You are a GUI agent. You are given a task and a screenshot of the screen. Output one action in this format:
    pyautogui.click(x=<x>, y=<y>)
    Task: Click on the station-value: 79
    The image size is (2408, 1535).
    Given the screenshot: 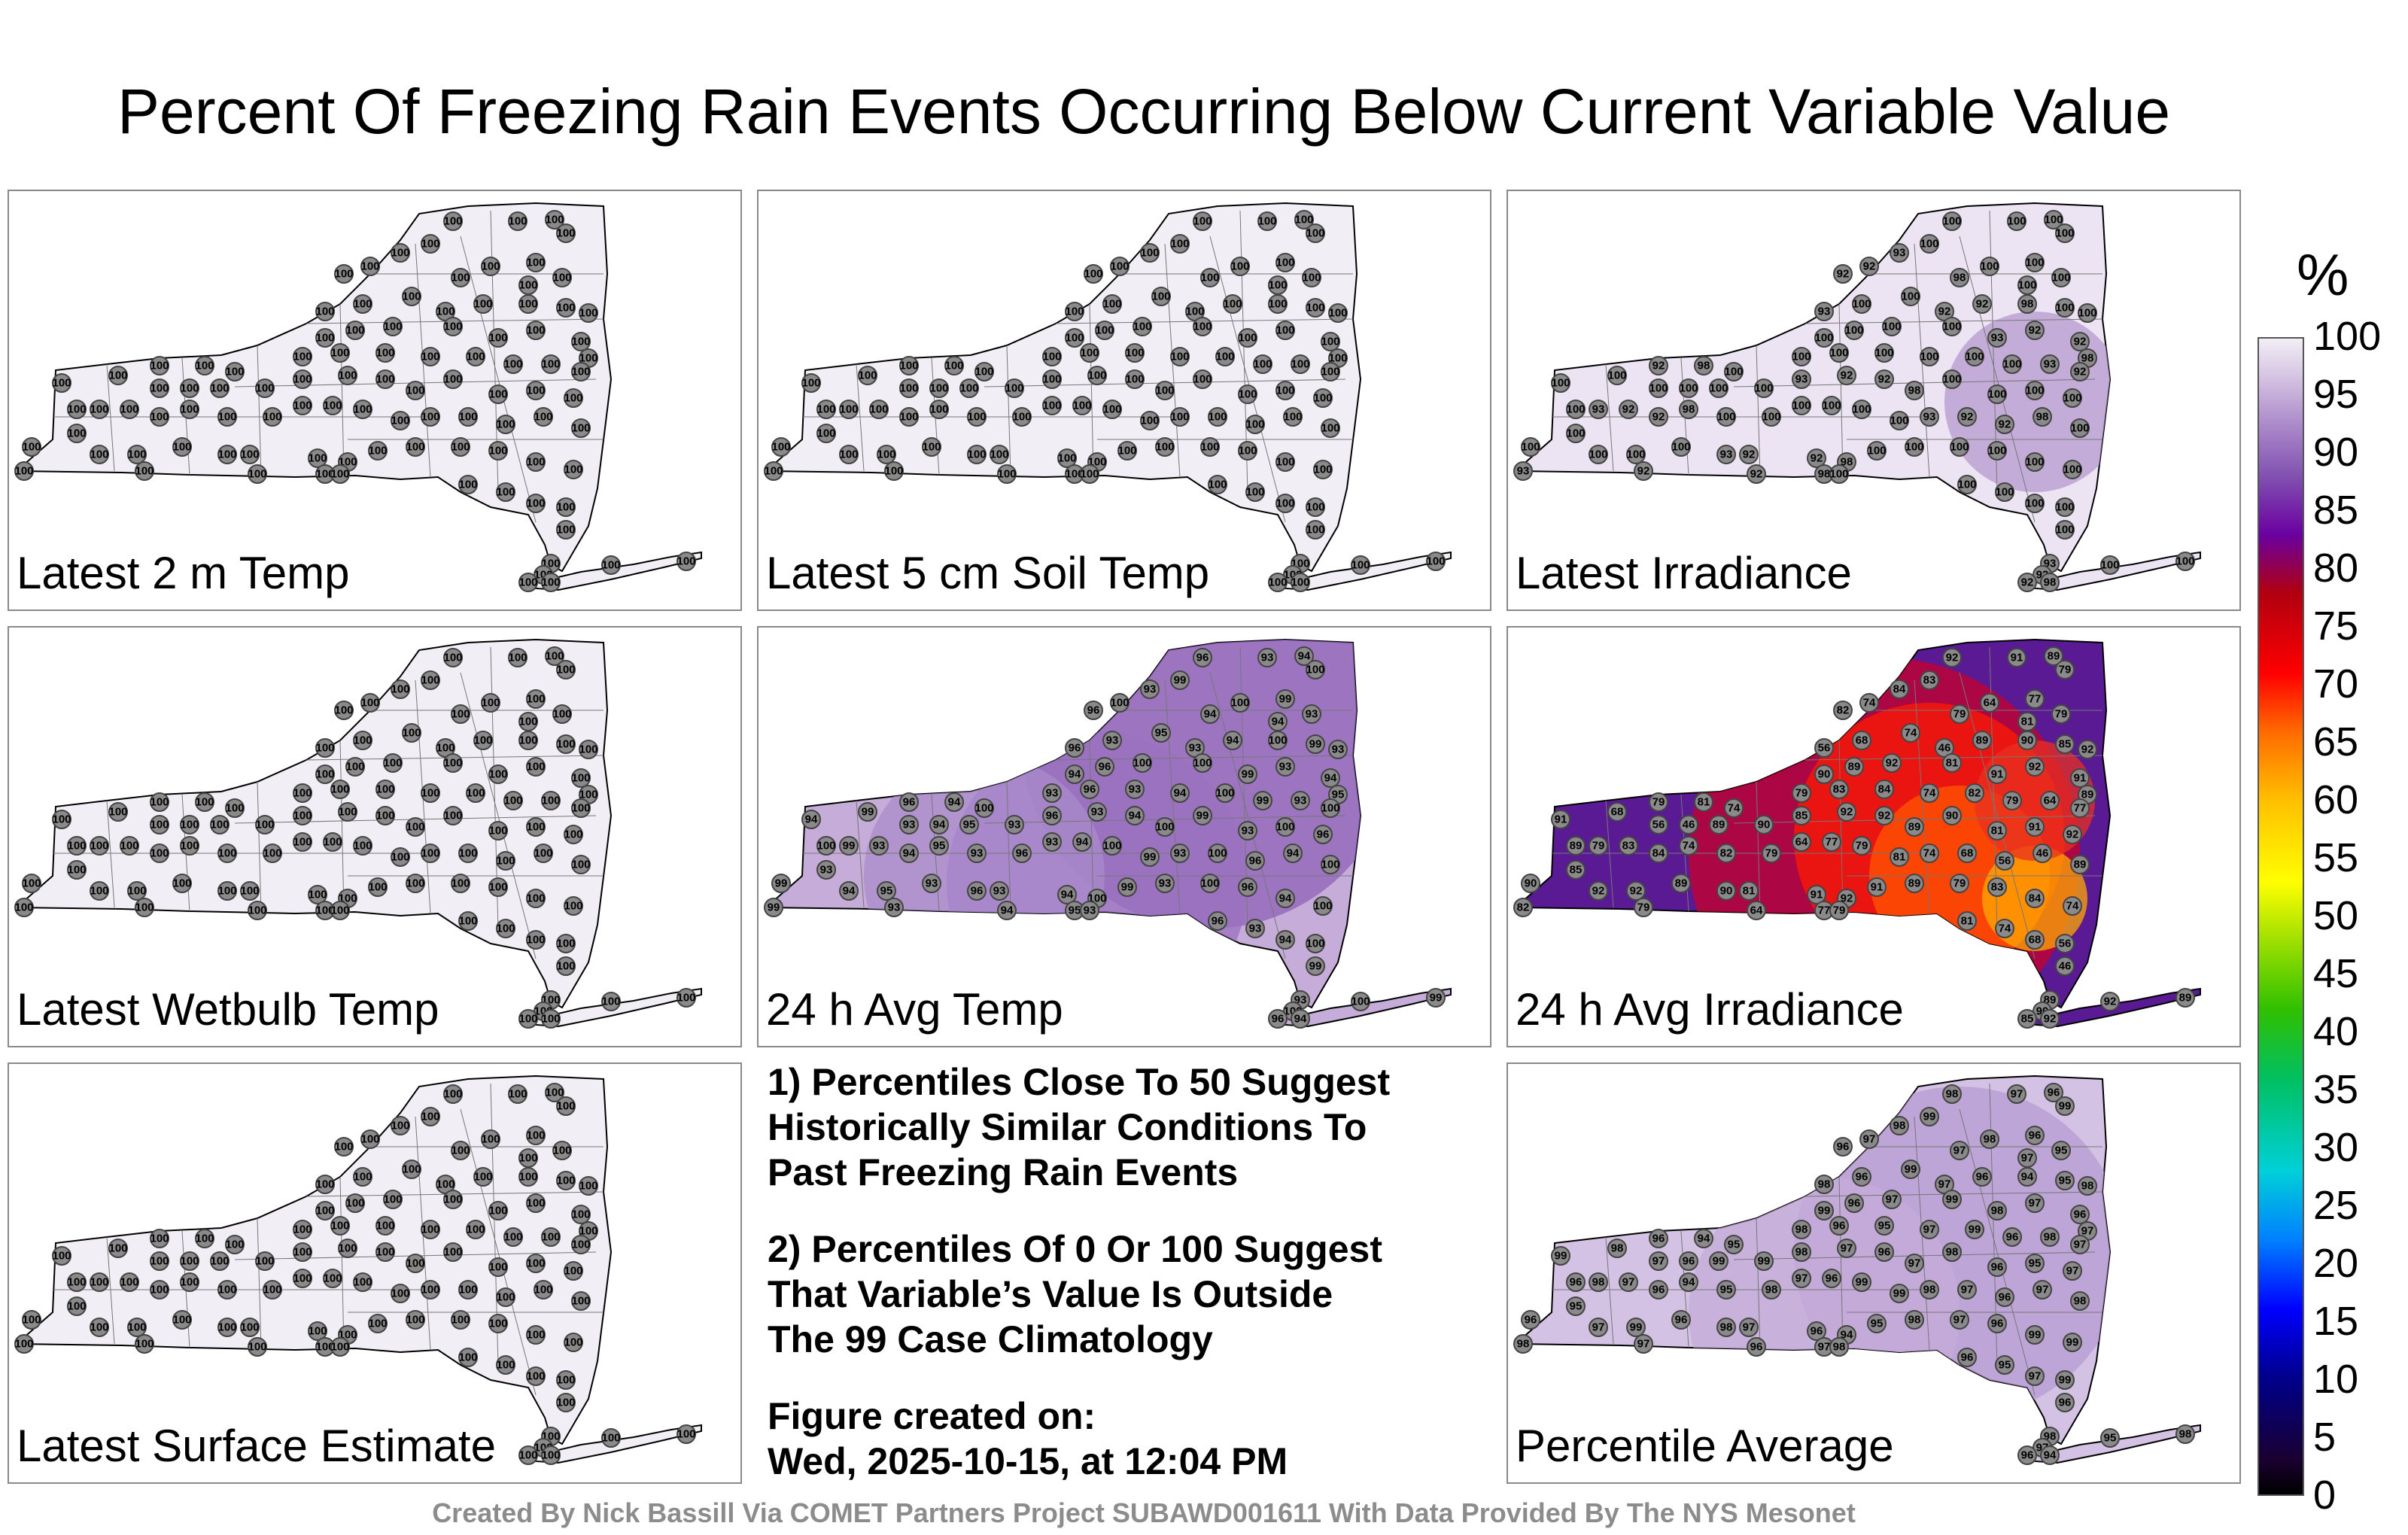 What is the action you would take?
    pyautogui.click(x=1862, y=846)
    